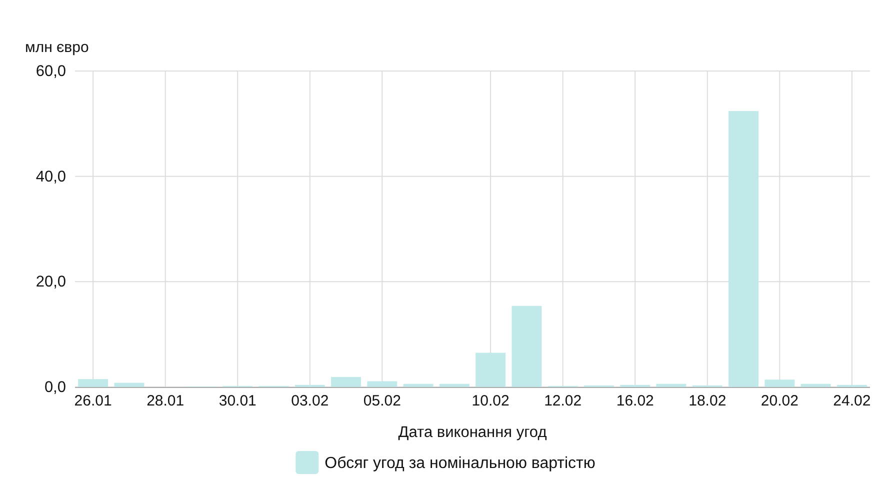 The height and width of the screenshot is (500, 891). I want to click on legend-label: Обсяг угод за номінальною вартістю, so click(460, 463).